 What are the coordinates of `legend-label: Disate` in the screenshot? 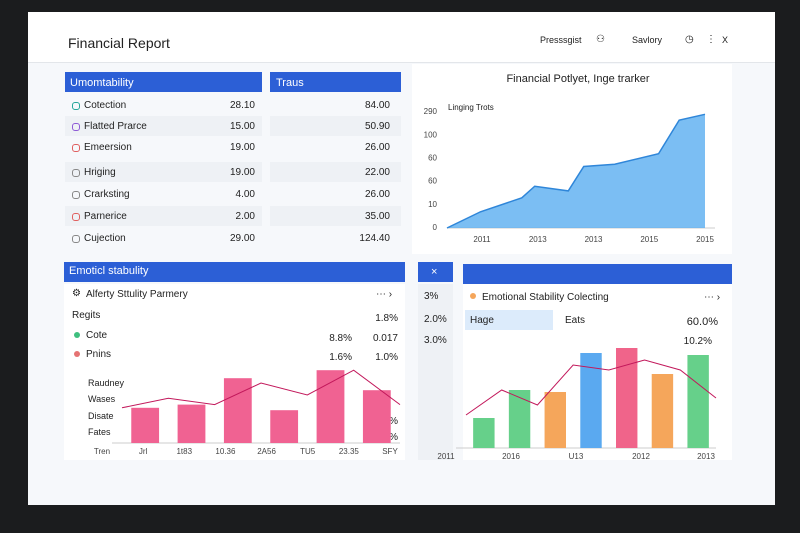 It's located at (101, 416).